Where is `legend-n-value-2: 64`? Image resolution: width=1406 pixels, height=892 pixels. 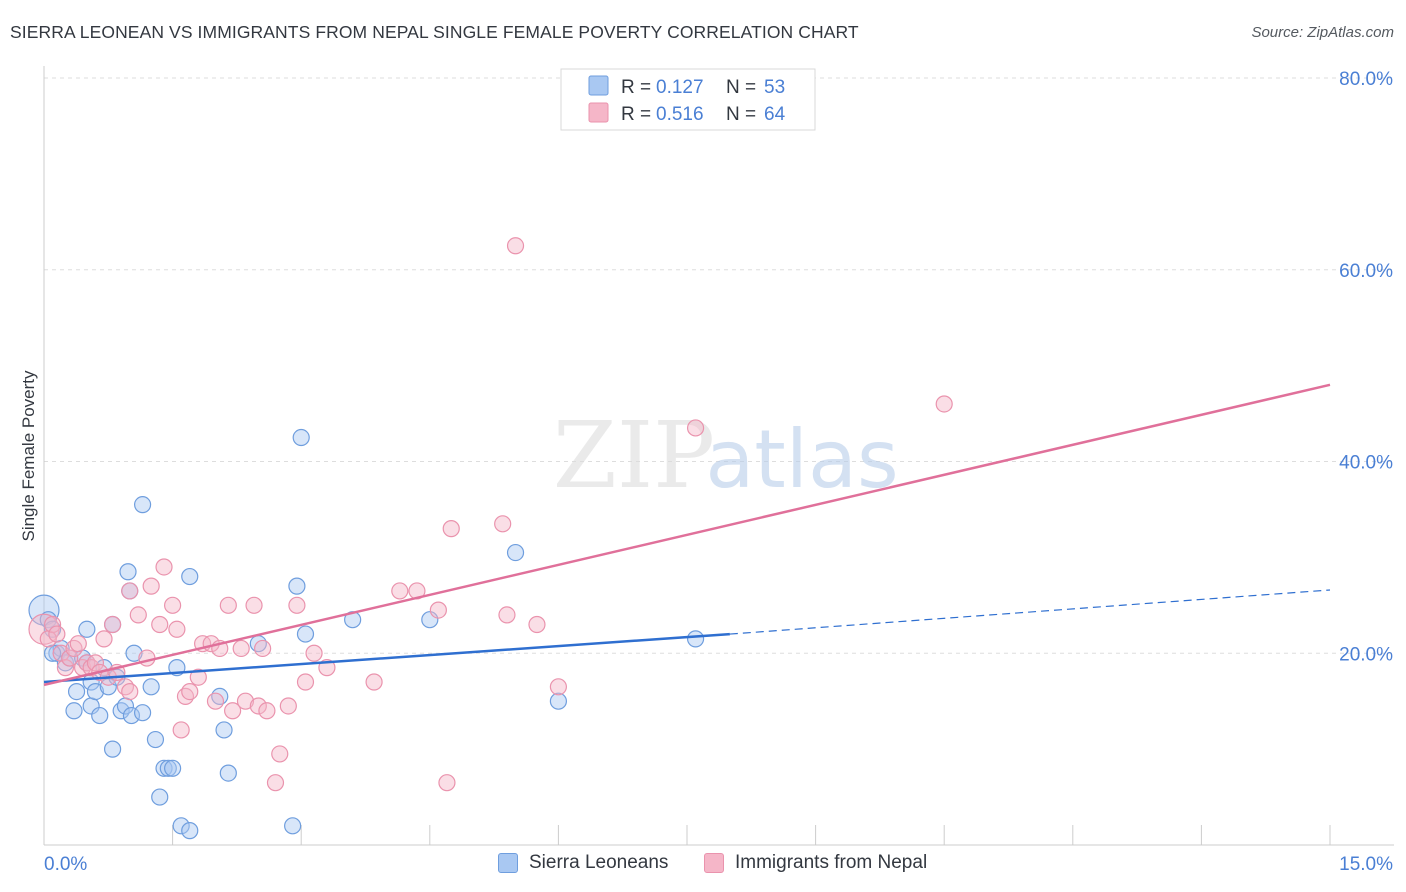
legend-n-value-2: 64 is located at coordinates (775, 114).